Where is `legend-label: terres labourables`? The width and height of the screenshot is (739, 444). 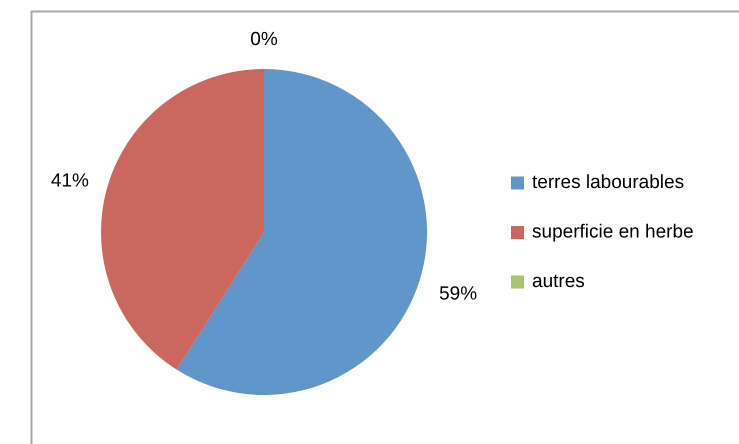
legend-label: terres labourables is located at coordinates (608, 183).